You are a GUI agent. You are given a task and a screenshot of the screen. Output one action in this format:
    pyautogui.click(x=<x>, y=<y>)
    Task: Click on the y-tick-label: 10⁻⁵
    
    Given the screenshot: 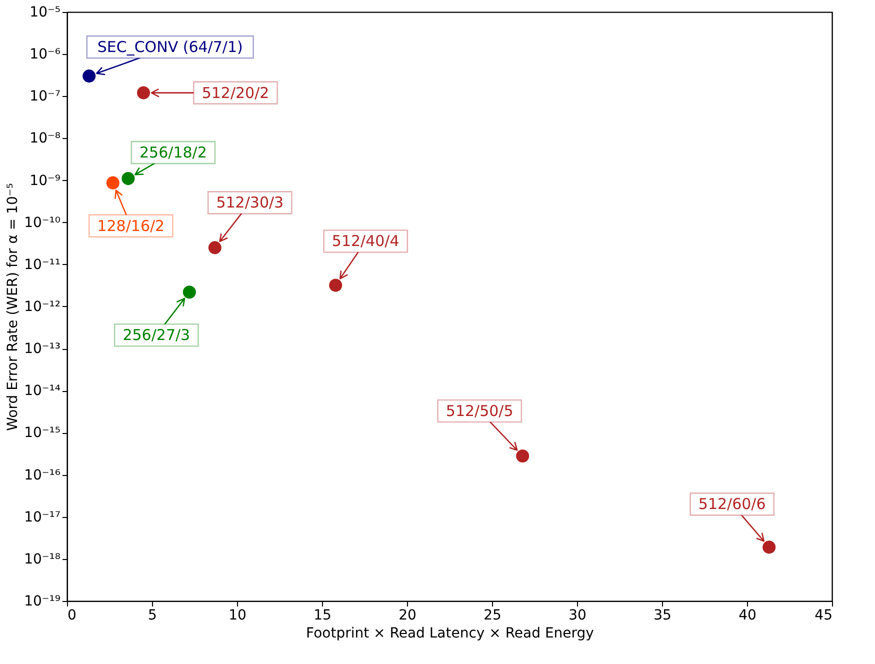 What is the action you would take?
    pyautogui.click(x=45, y=12)
    